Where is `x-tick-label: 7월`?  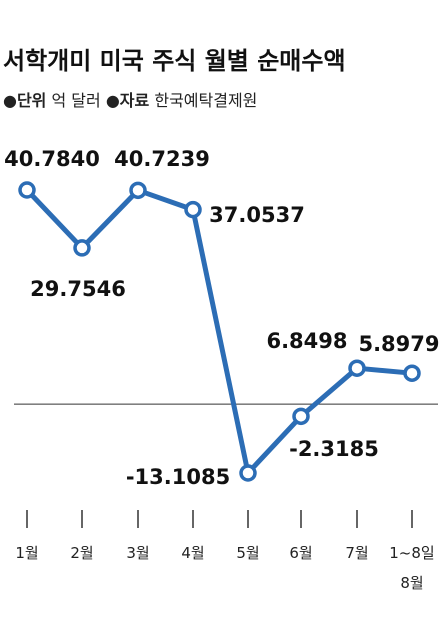
x-tick-label: 7월 is located at coordinates (357, 553).